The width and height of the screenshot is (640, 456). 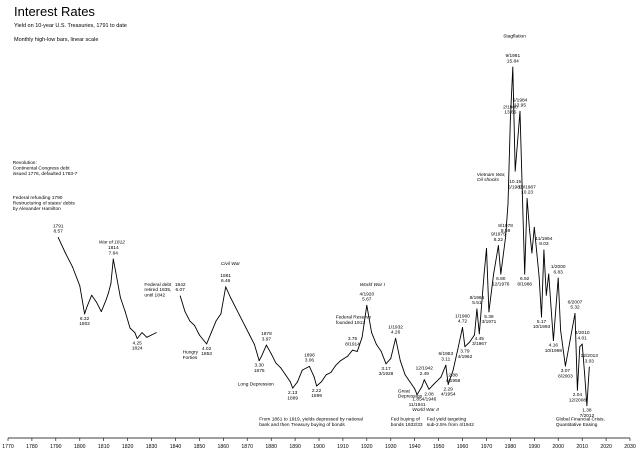 What do you see at coordinates (445, 356) in the screenshot?
I see `point-label: 6/1953 3.11` at bounding box center [445, 356].